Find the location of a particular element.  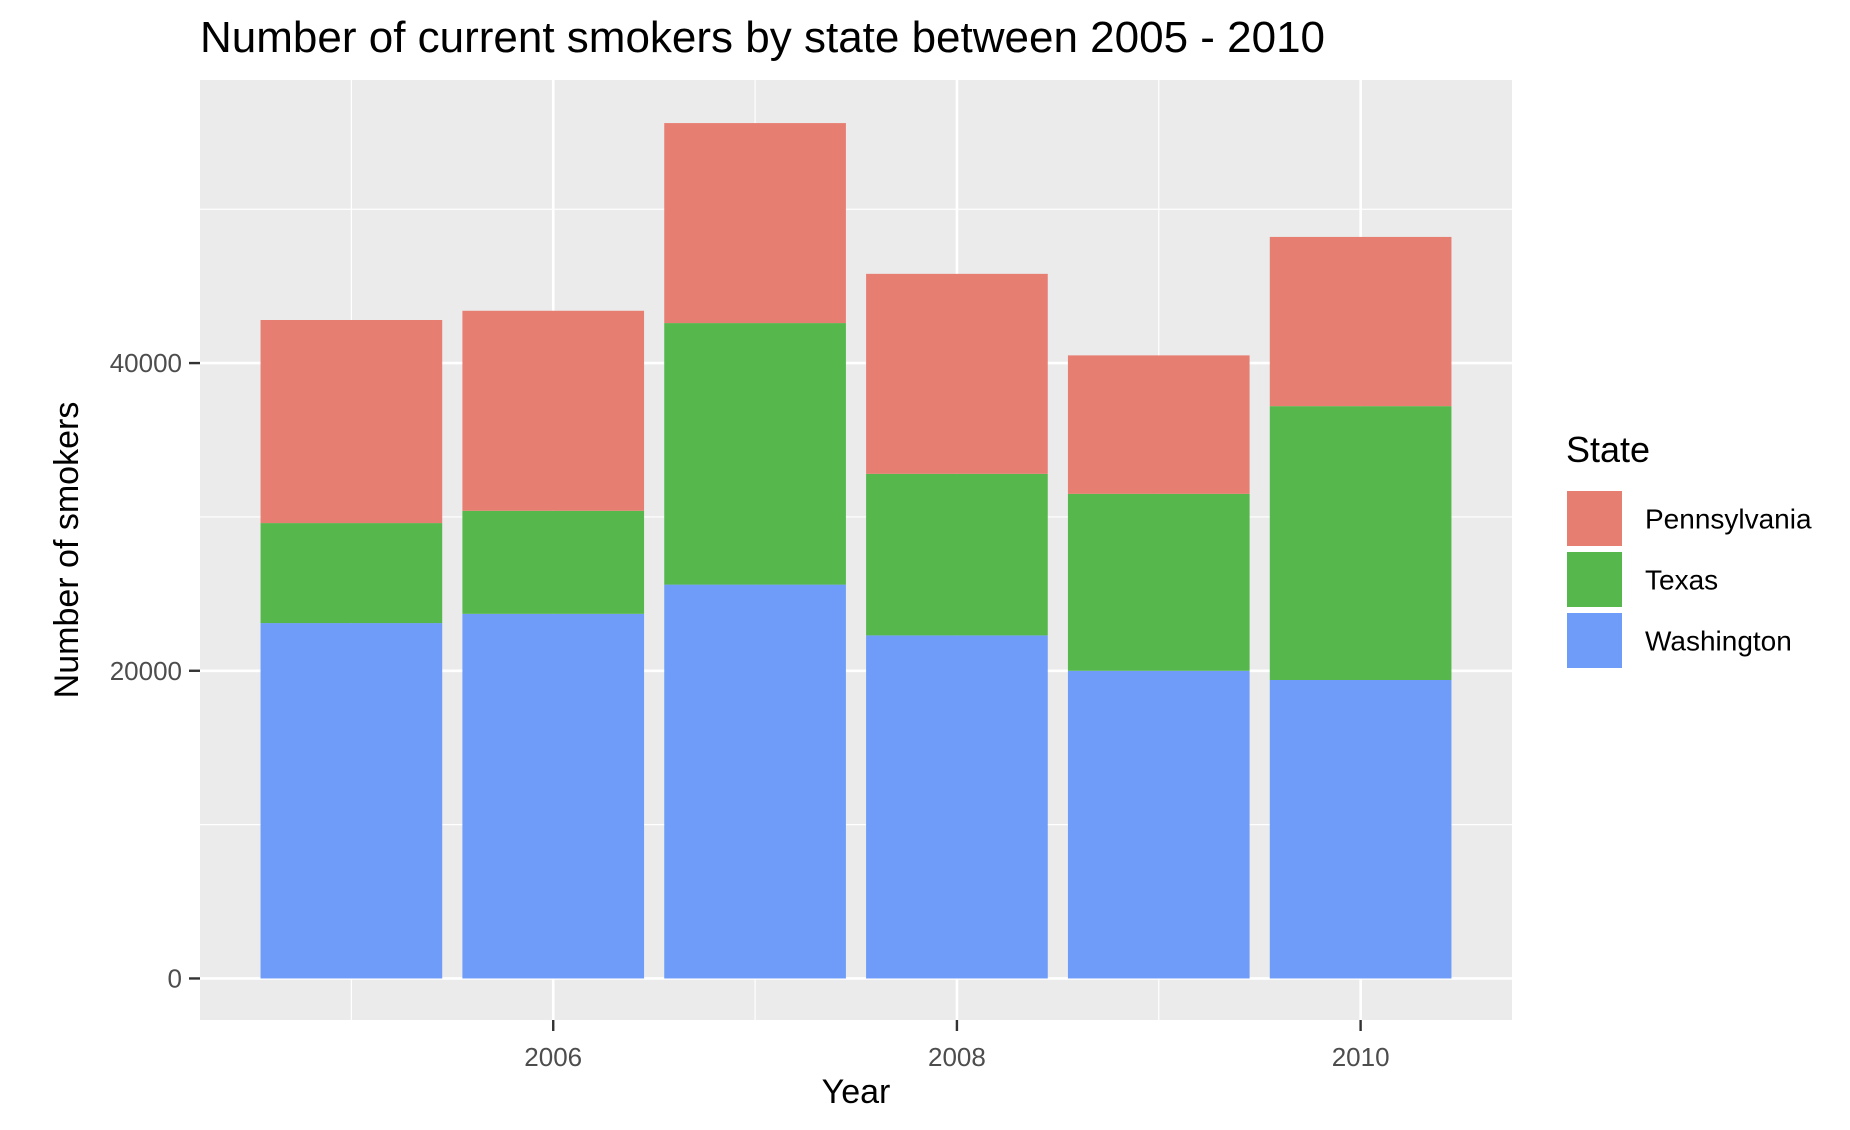

legend-key-texas is located at coordinates (1594, 579).